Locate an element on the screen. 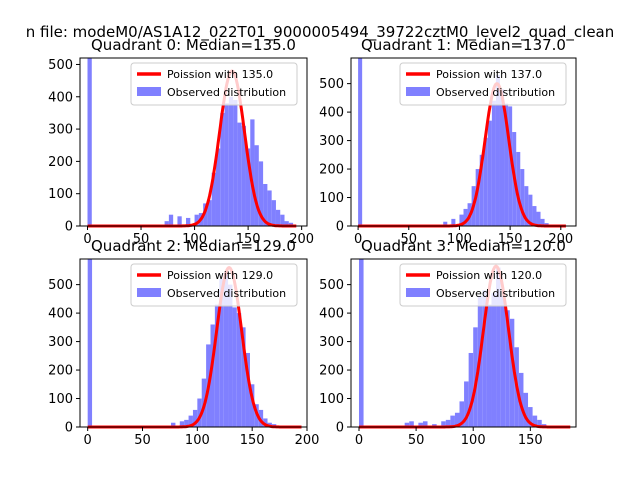 The height and width of the screenshot is (480, 640). x-tick-label: 200 is located at coordinates (301, 239).